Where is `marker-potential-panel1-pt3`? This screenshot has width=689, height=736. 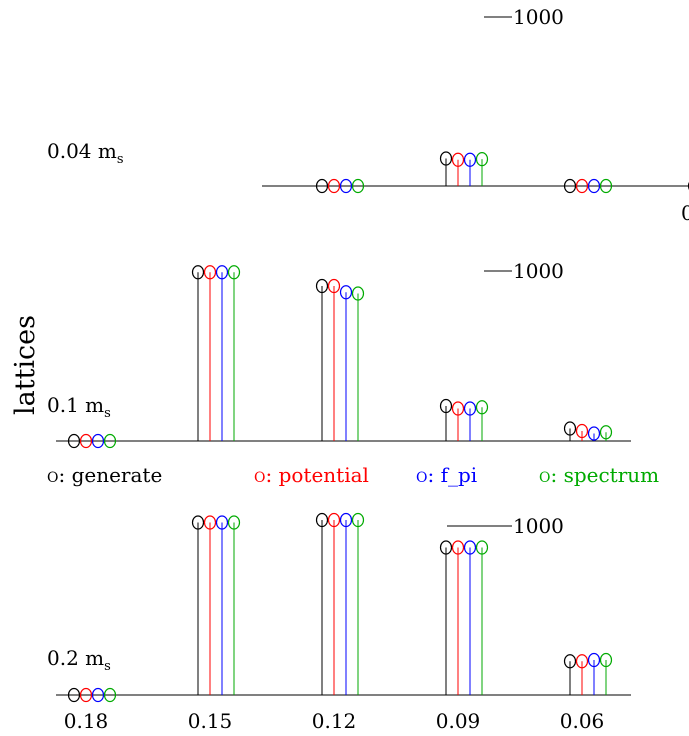 marker-potential-panel1-pt3 is located at coordinates (458, 408).